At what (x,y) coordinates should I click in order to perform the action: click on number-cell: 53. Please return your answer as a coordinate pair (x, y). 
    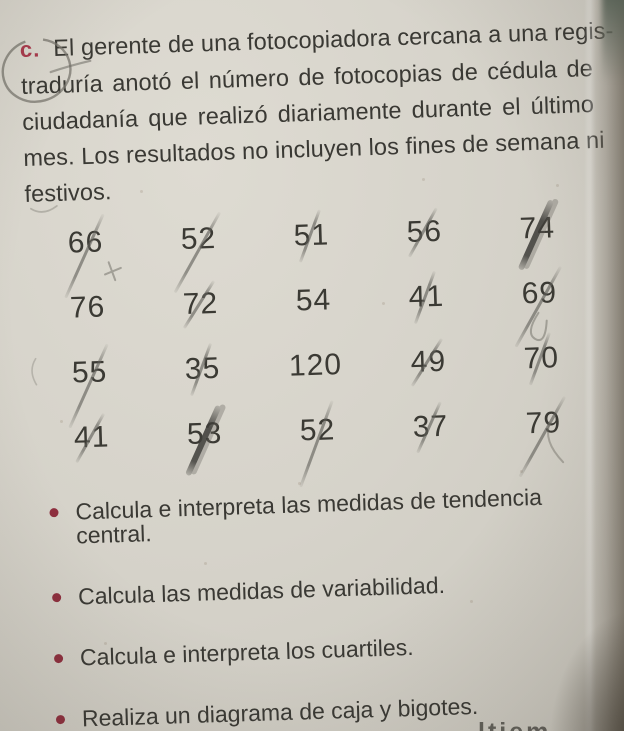
    Looking at the image, I should click on (204, 438).